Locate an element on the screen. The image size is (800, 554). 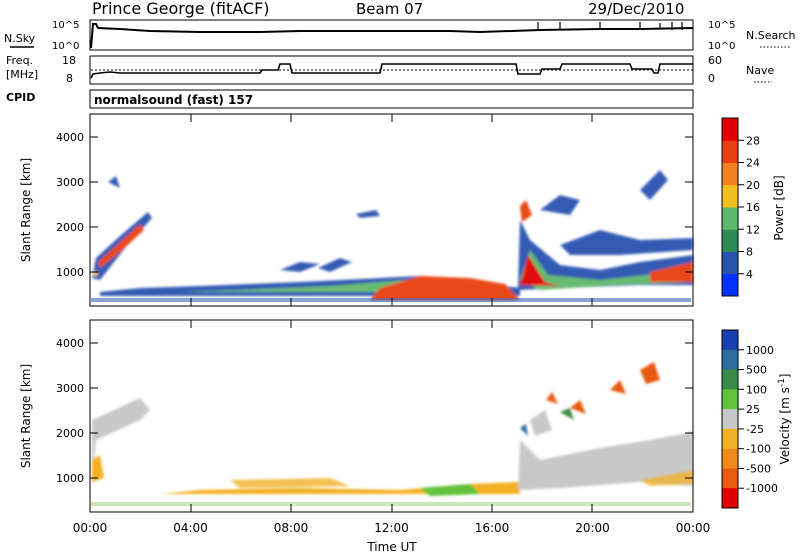
power-colorbar-swatches is located at coordinates (730, 207).